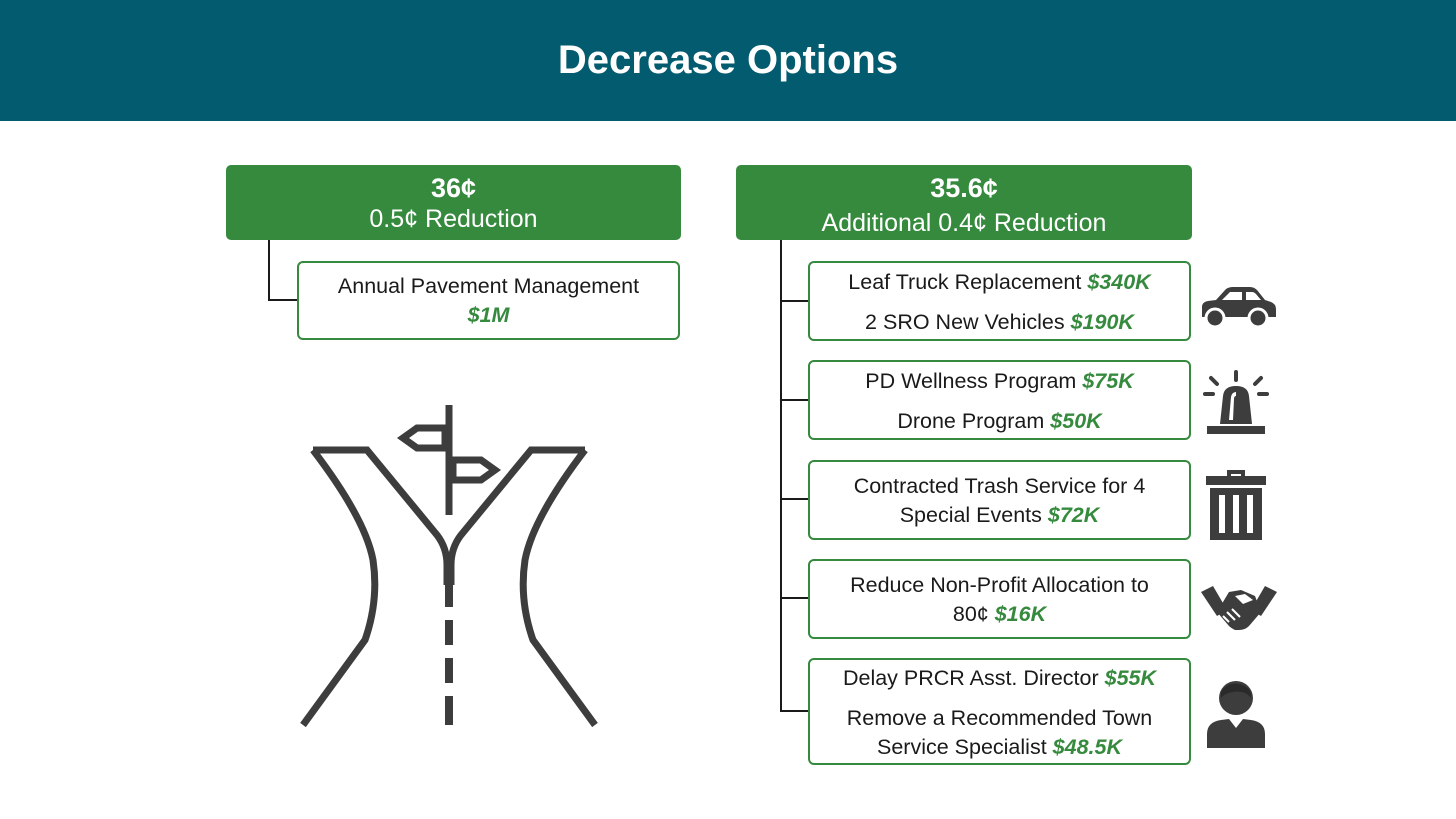 The height and width of the screenshot is (819, 1456). I want to click on item-label: 2 SRO New Vehicles, so click(965, 322).